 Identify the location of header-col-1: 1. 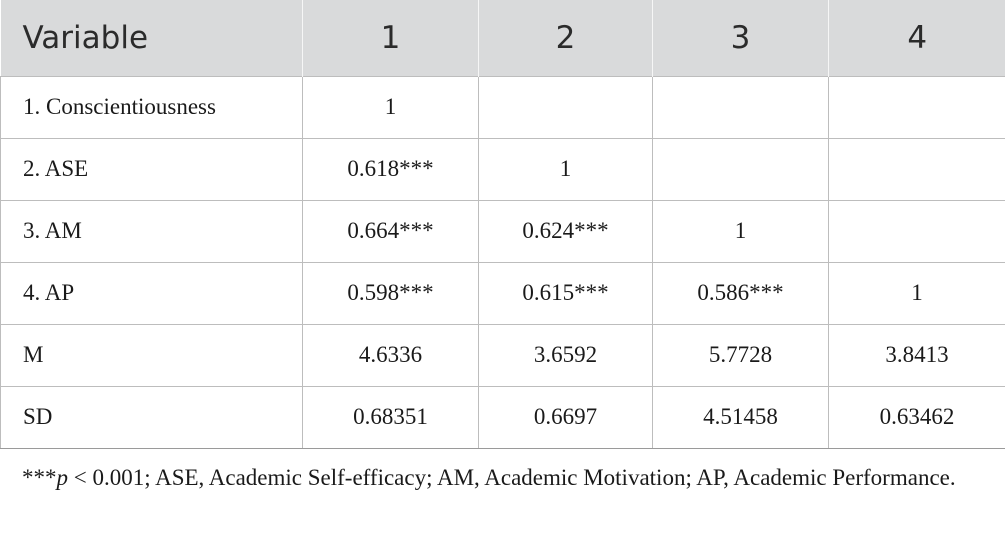
(390, 38).